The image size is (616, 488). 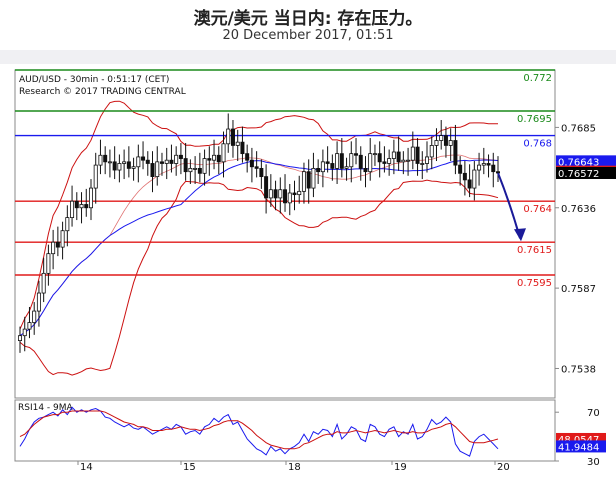 I want to click on x-tick-label: 19, so click(x=400, y=467).